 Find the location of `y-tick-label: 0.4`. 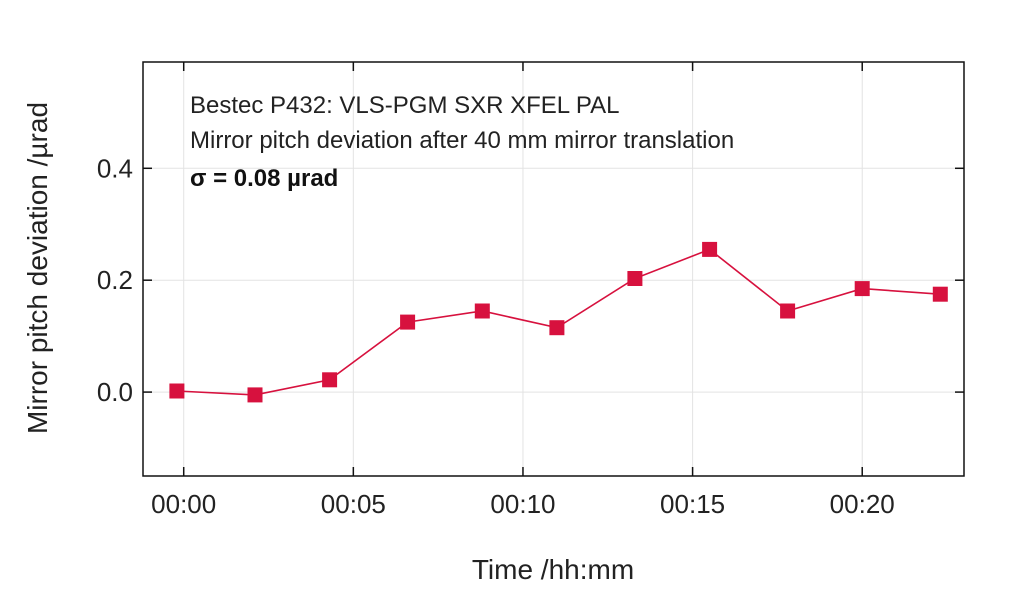

y-tick-label: 0.4 is located at coordinates (115, 168).